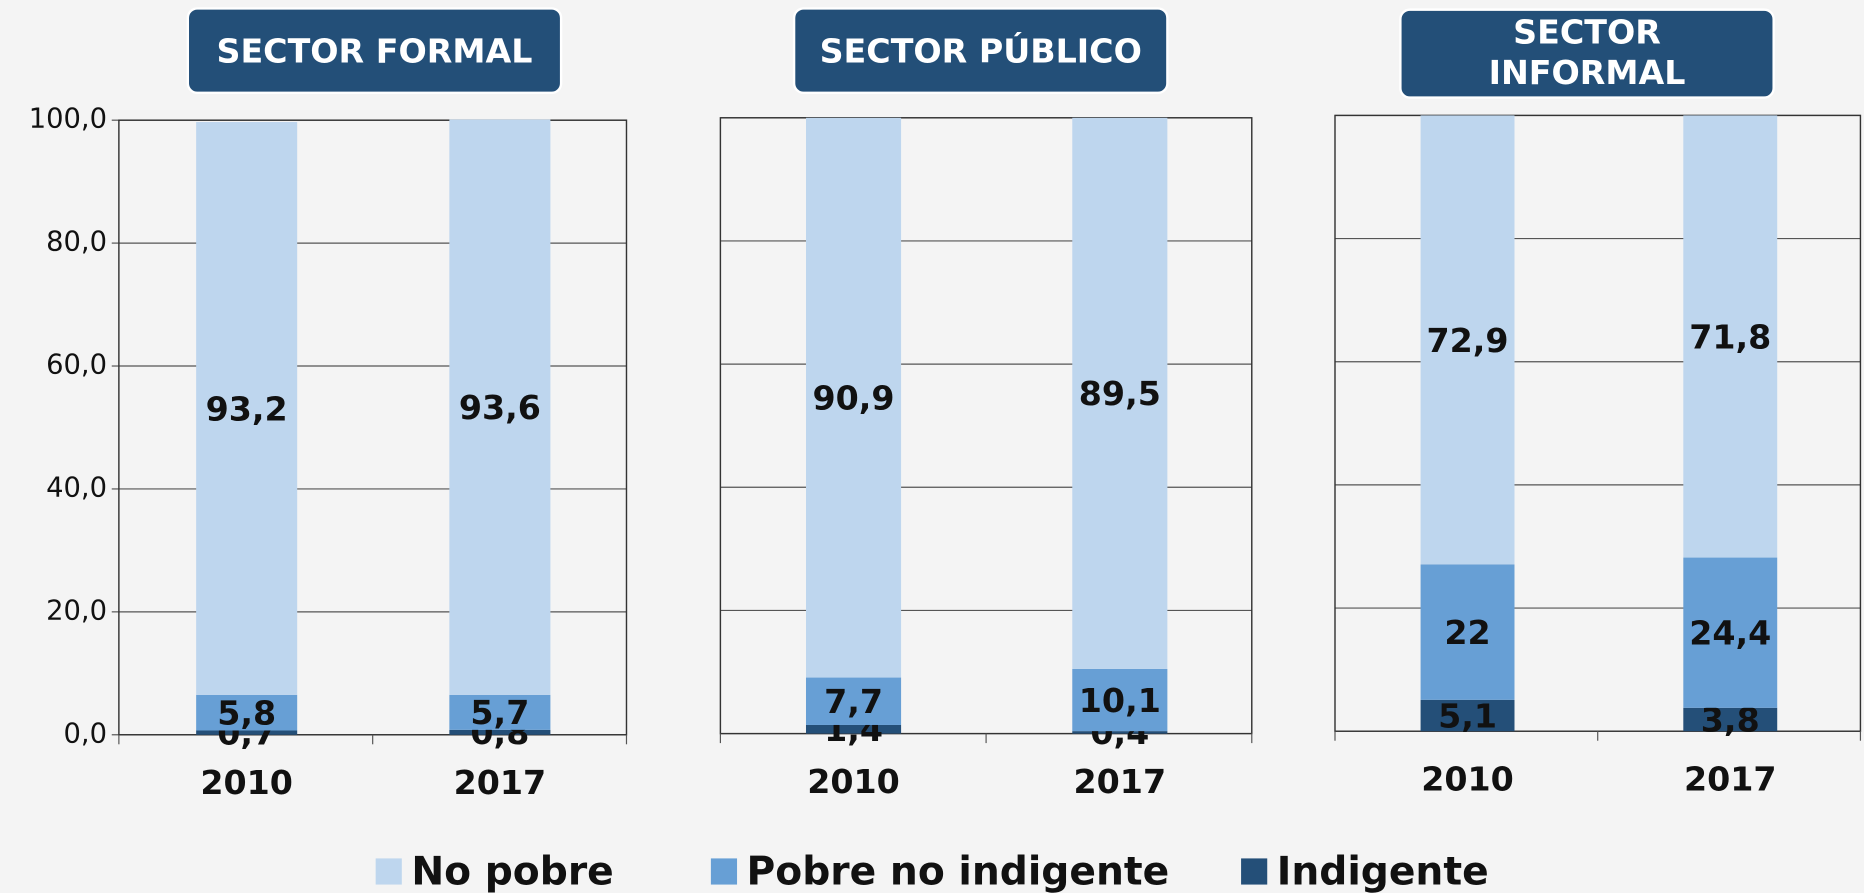 Image resolution: width=1864 pixels, height=893 pixels. Describe the element at coordinates (76, 365) in the screenshot. I see `y-tick-label: 60,0` at that location.